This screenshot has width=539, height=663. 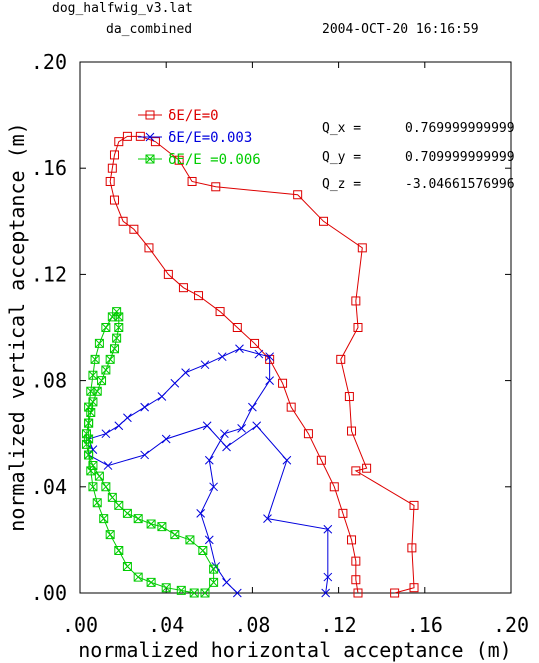 What do you see at coordinates (80, 625) in the screenshot?
I see `x-tick-label: .00` at bounding box center [80, 625].